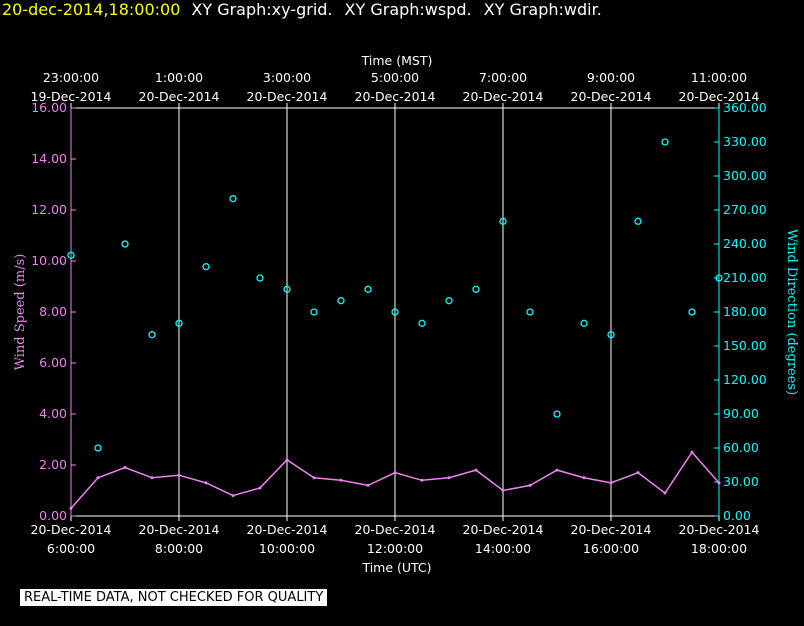 The width and height of the screenshot is (804, 626). What do you see at coordinates (53, 413) in the screenshot?
I see `left-tick-label: 4.00` at bounding box center [53, 413].